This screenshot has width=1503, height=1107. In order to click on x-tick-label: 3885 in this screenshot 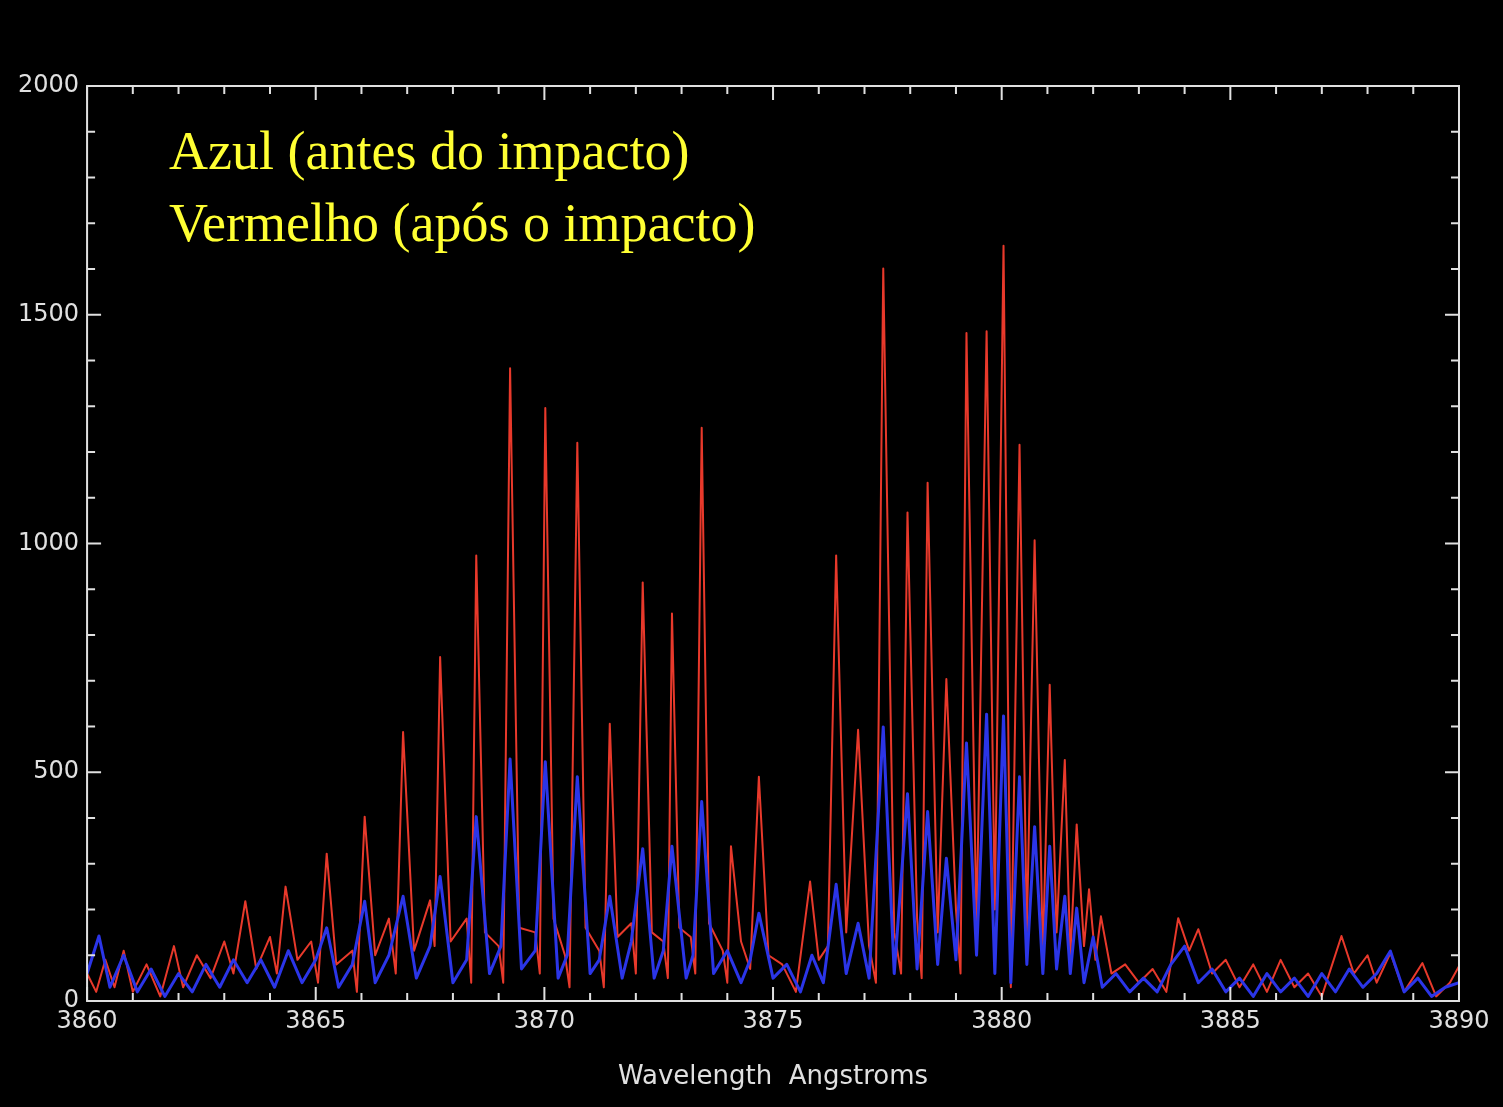, I will do `click(1230, 1019)`.